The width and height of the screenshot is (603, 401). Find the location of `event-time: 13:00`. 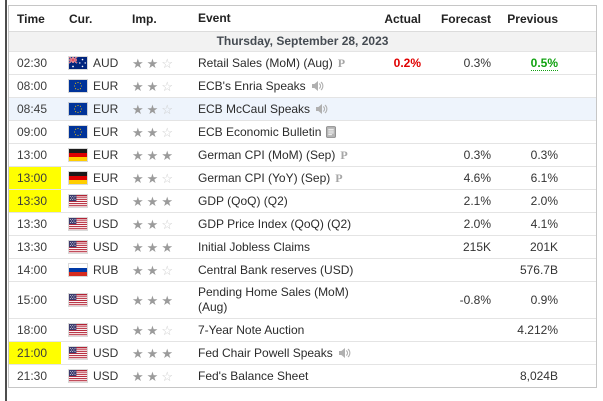

event-time: 13:00 is located at coordinates (32, 178).